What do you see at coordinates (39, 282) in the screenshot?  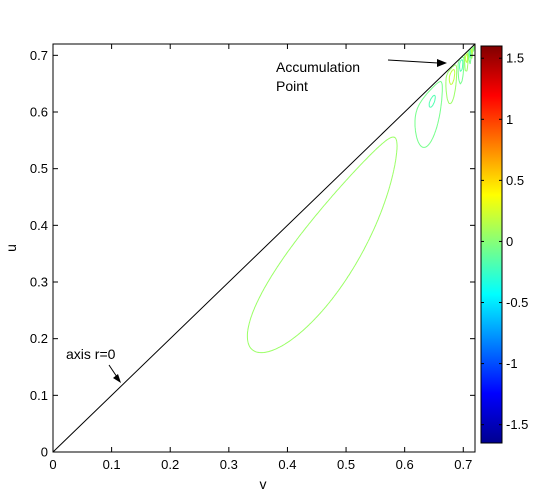 I see `y-tick-label: 0.3` at bounding box center [39, 282].